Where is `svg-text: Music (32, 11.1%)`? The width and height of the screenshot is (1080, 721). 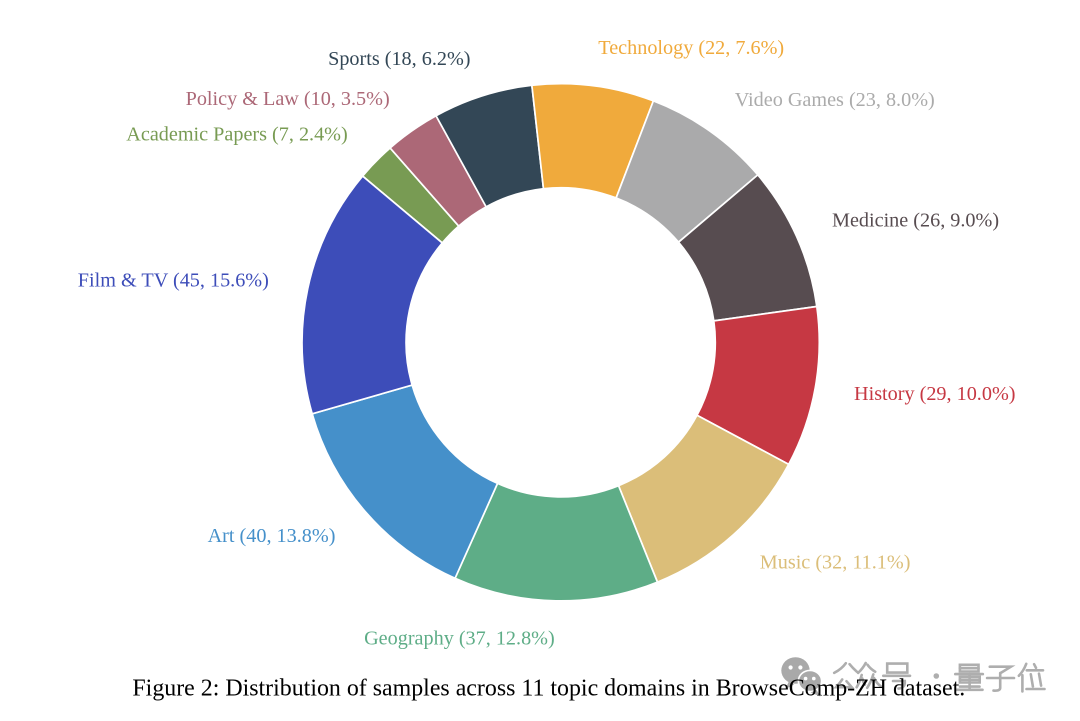 svg-text: Music (32, 11.1%) is located at coordinates (835, 563).